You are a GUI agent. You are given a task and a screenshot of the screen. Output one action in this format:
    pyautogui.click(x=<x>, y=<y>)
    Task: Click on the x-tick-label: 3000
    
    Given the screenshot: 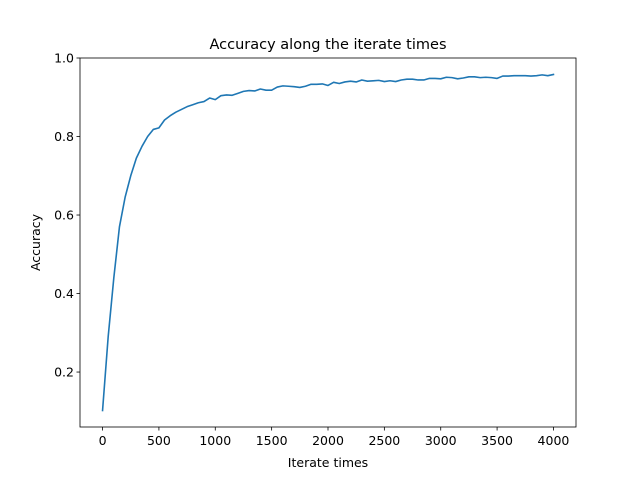 What is the action you would take?
    pyautogui.click(x=441, y=440)
    